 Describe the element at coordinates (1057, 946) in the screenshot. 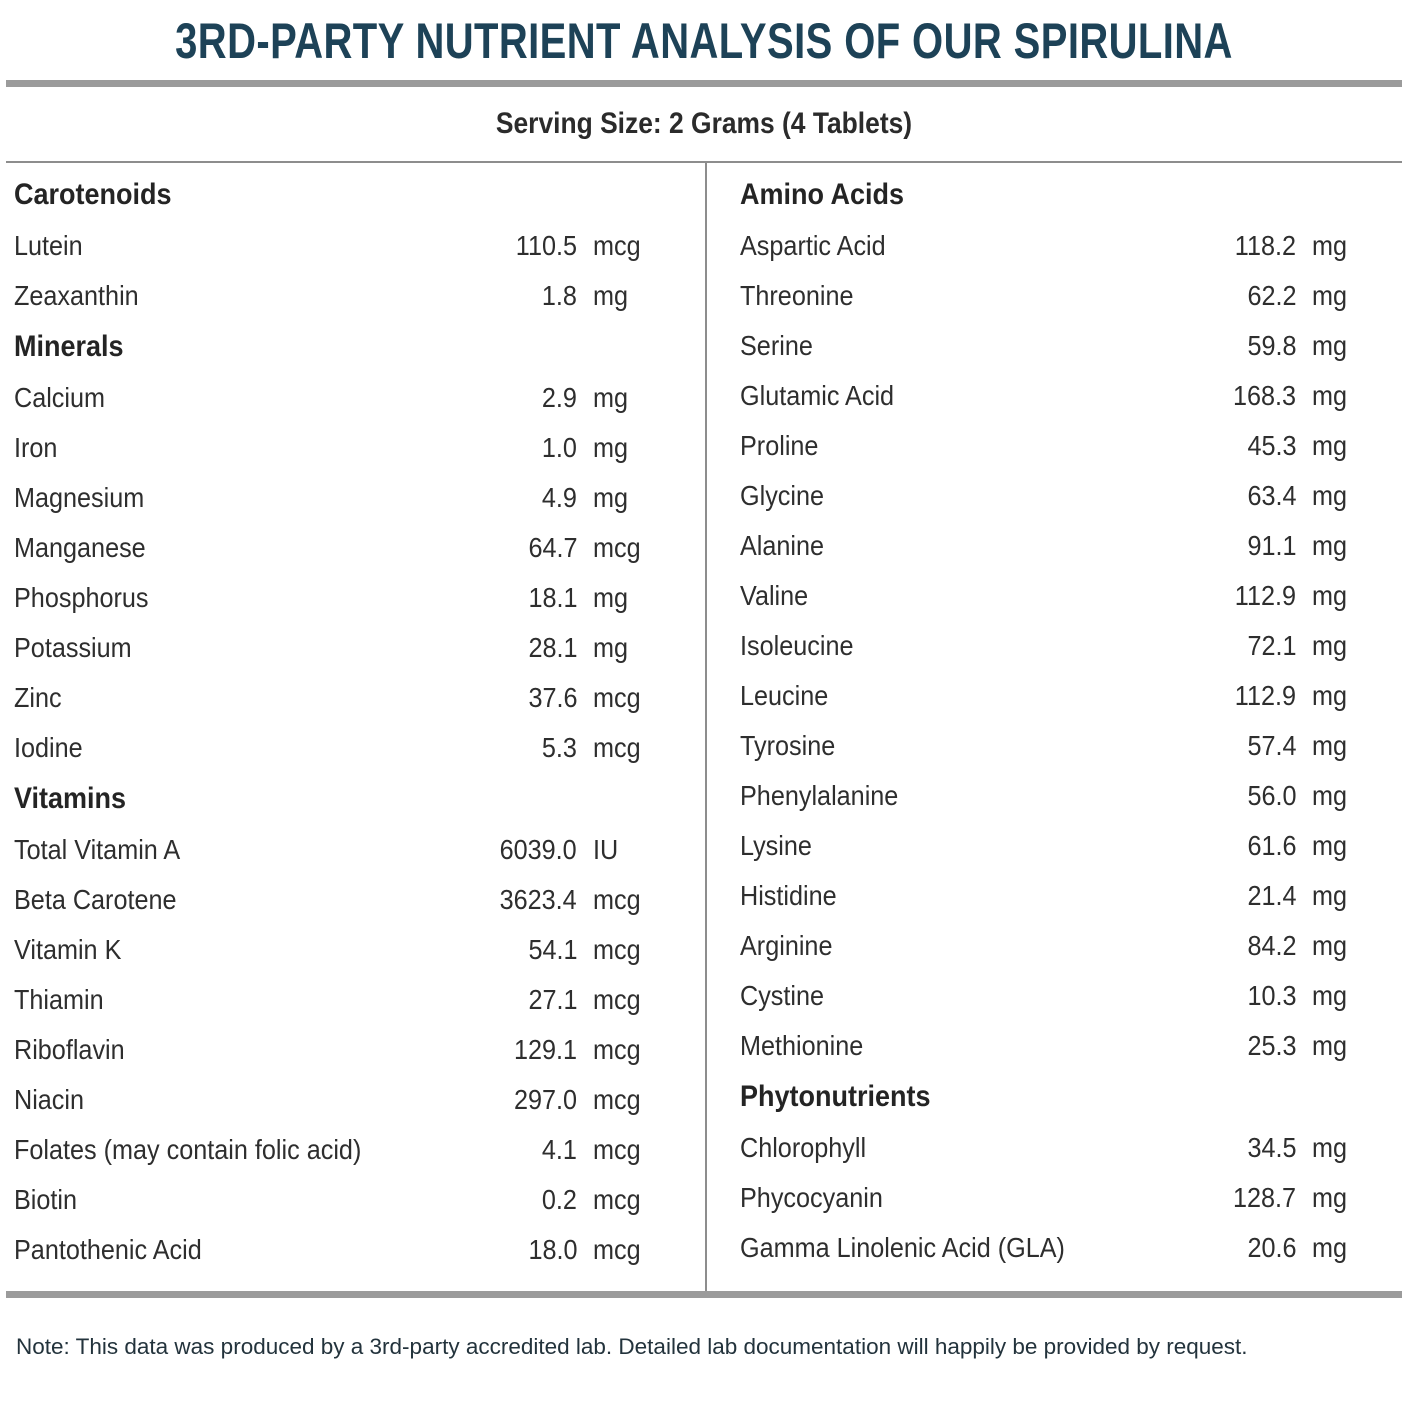

I see `nutrient-row: Arginine 84.2 mg` at that location.